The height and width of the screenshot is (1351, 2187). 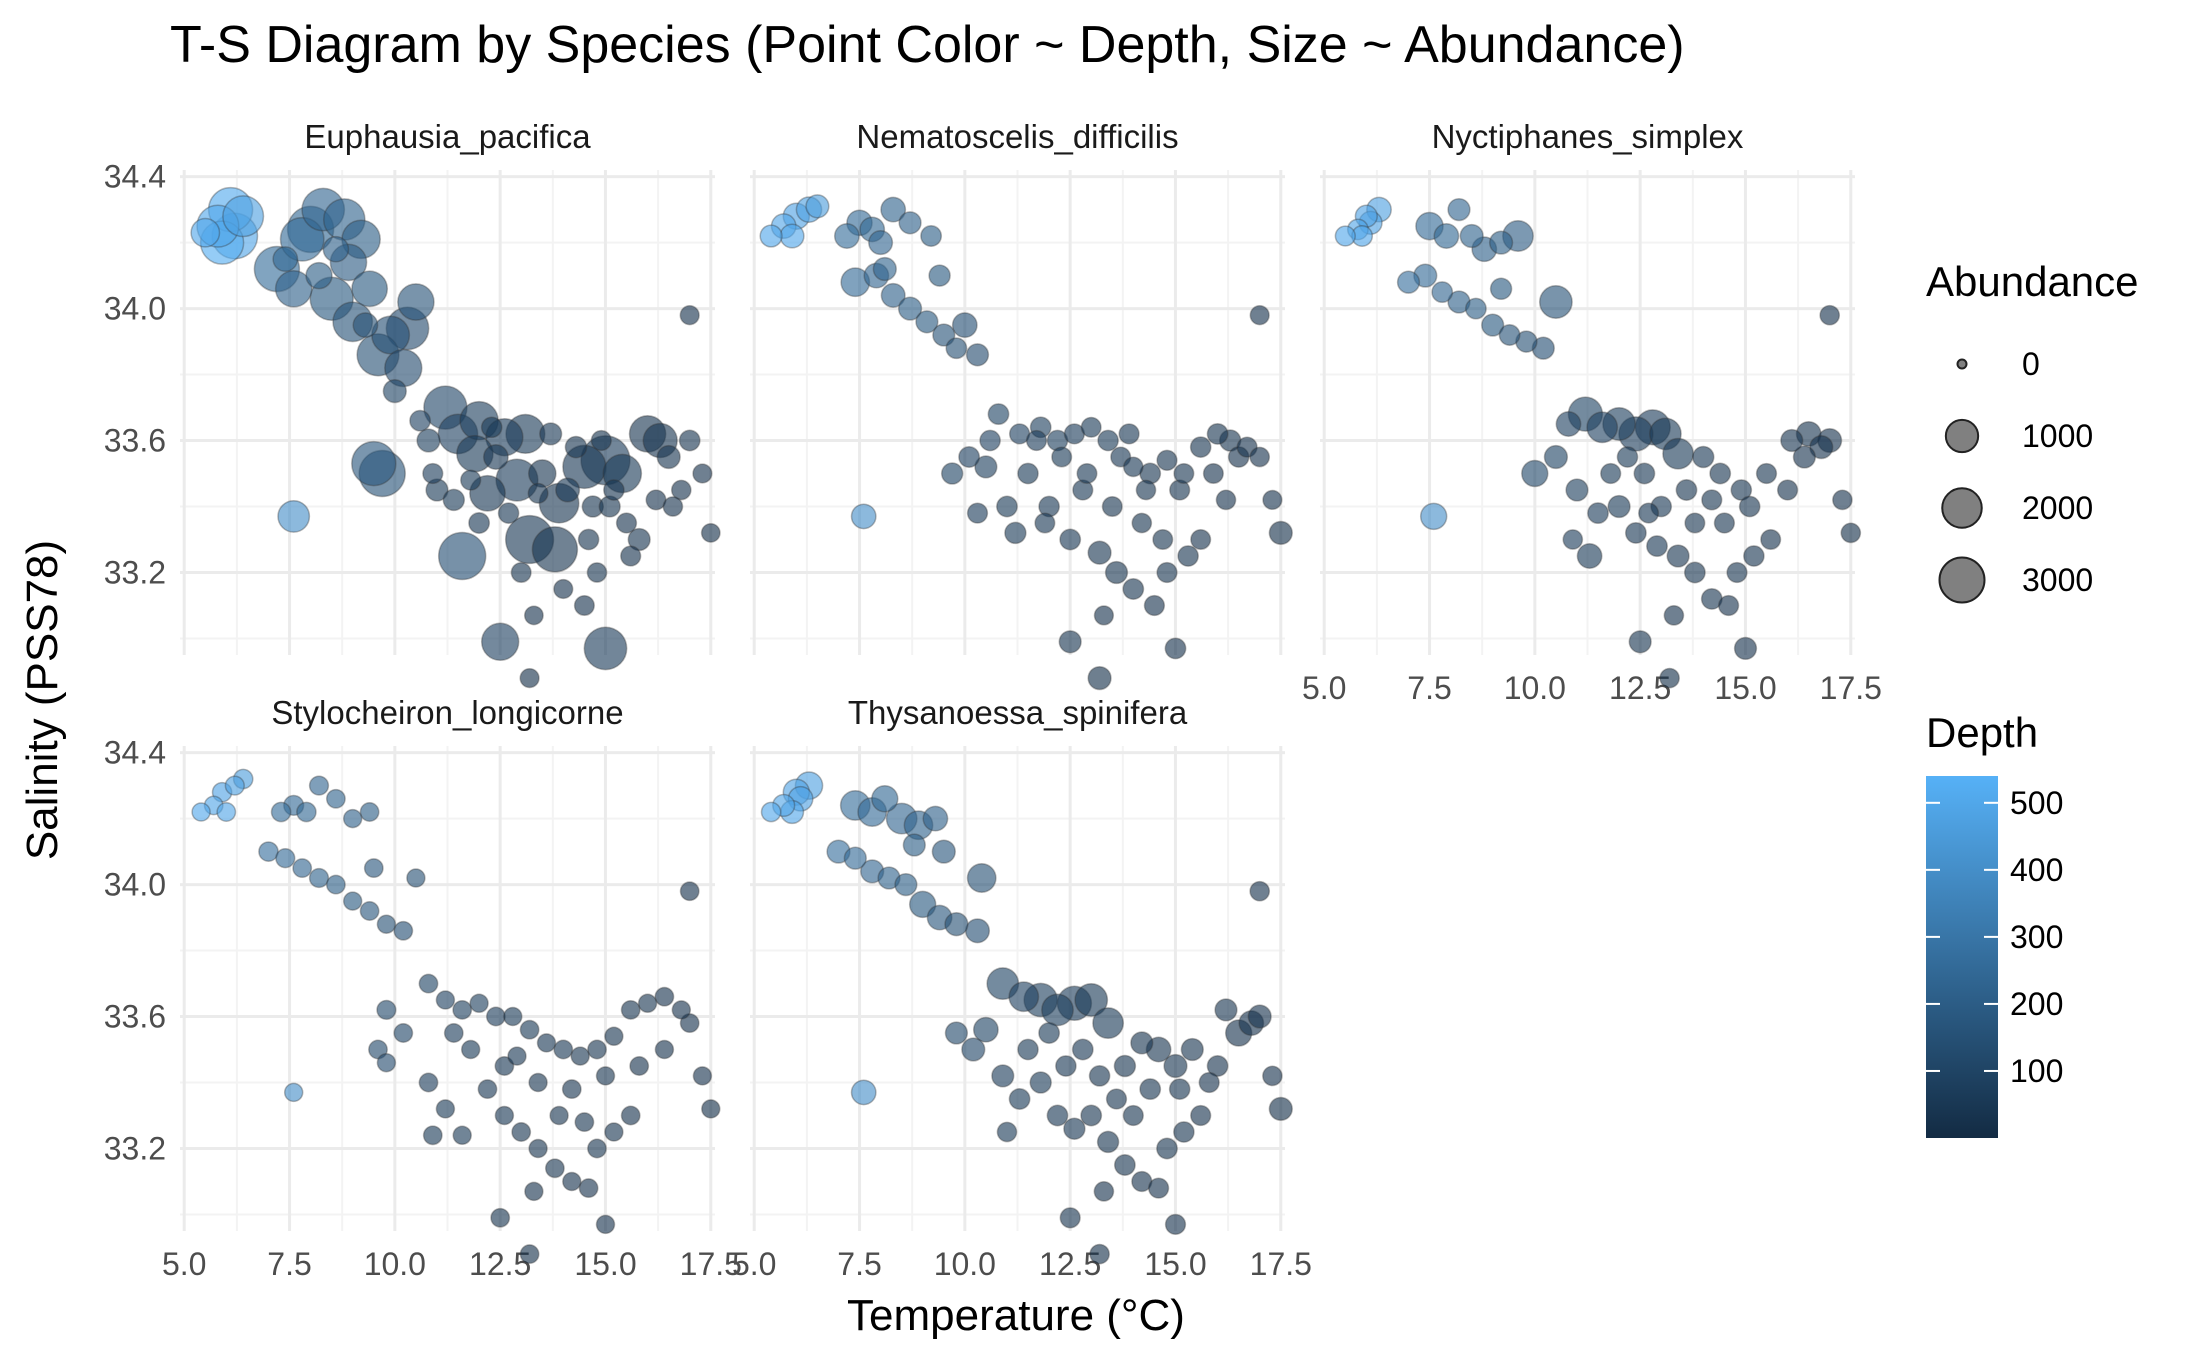 What do you see at coordinates (1588, 136) in the screenshot?
I see `facet-strip-label: Nyctiphanes_simplex` at bounding box center [1588, 136].